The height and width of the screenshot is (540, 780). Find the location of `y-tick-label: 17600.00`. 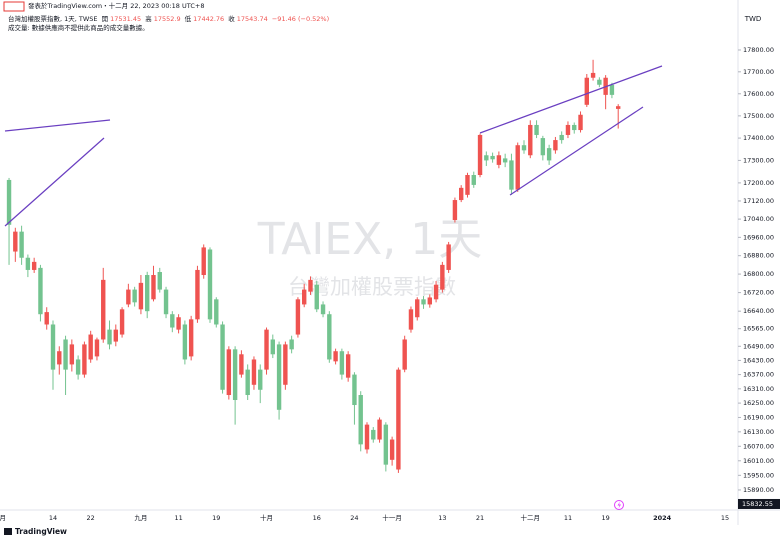

y-tick-label: 17600.00 is located at coordinates (758, 94).